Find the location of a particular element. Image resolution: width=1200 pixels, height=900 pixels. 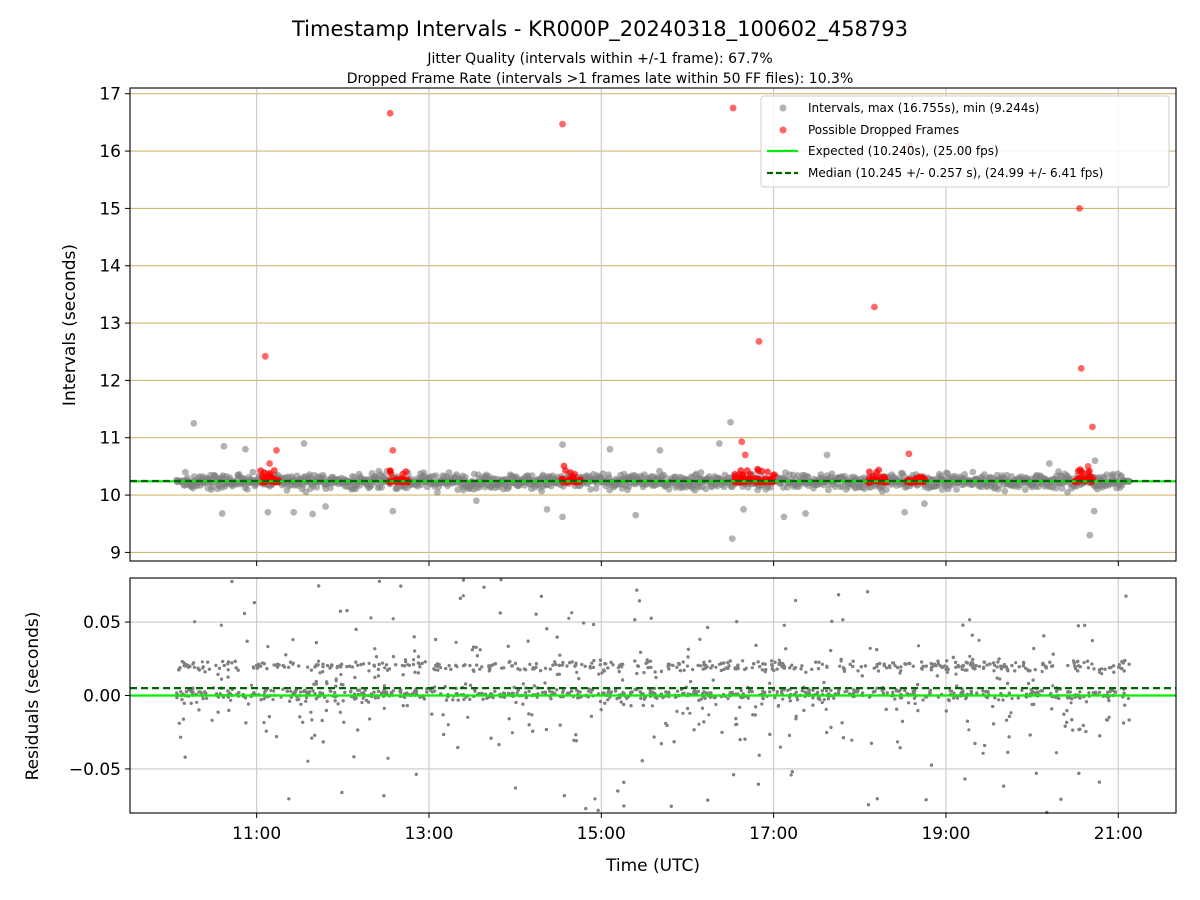

residuals-x-tick-label: 13:00 is located at coordinates (428, 834).